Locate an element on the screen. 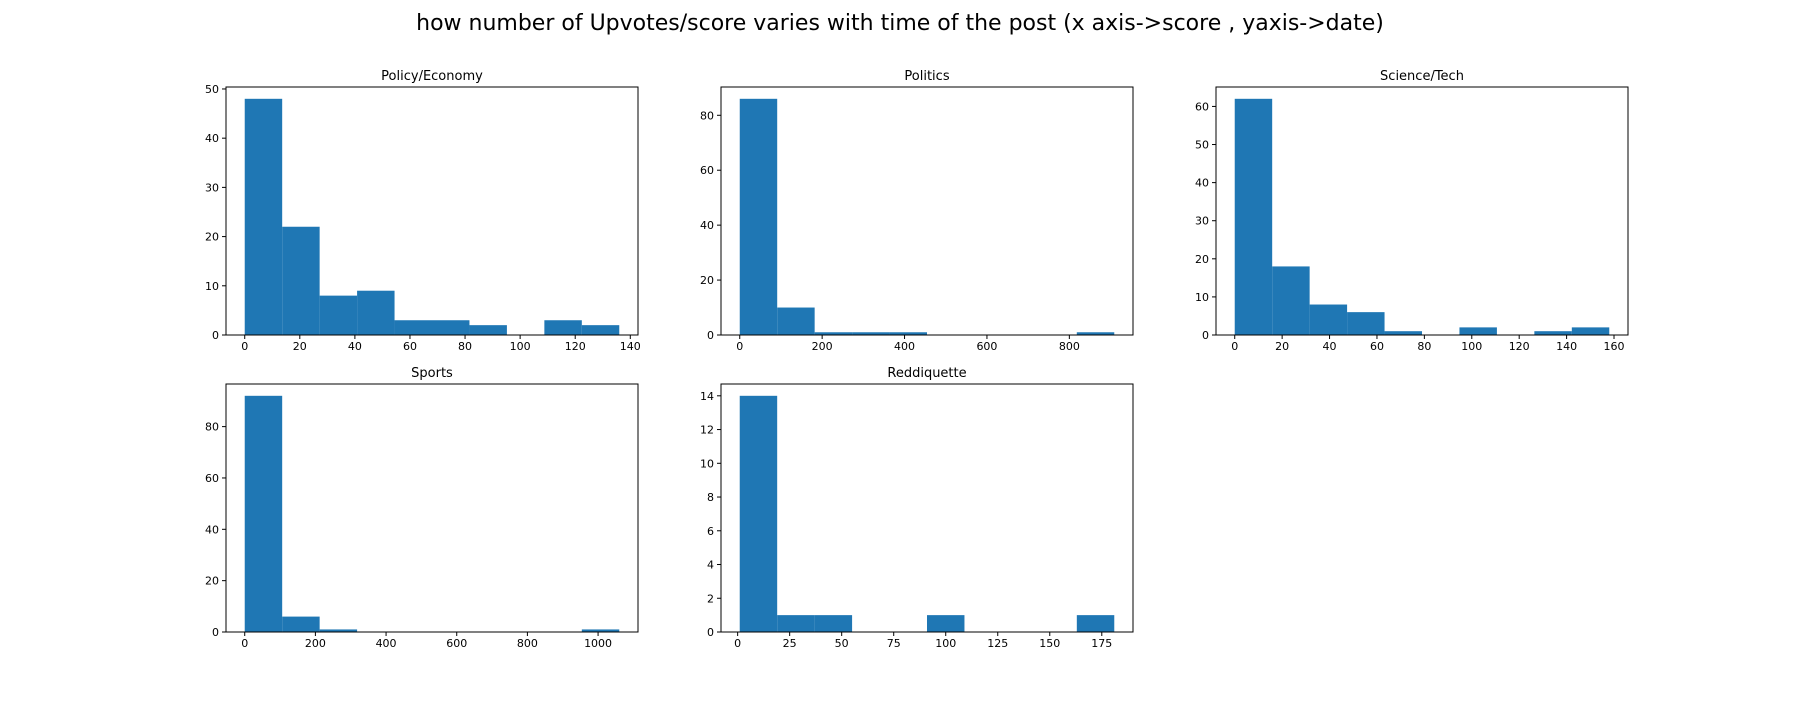 Image resolution: width=1800 pixels, height=720 pixels. y-tick-label: 2 is located at coordinates (710, 598).